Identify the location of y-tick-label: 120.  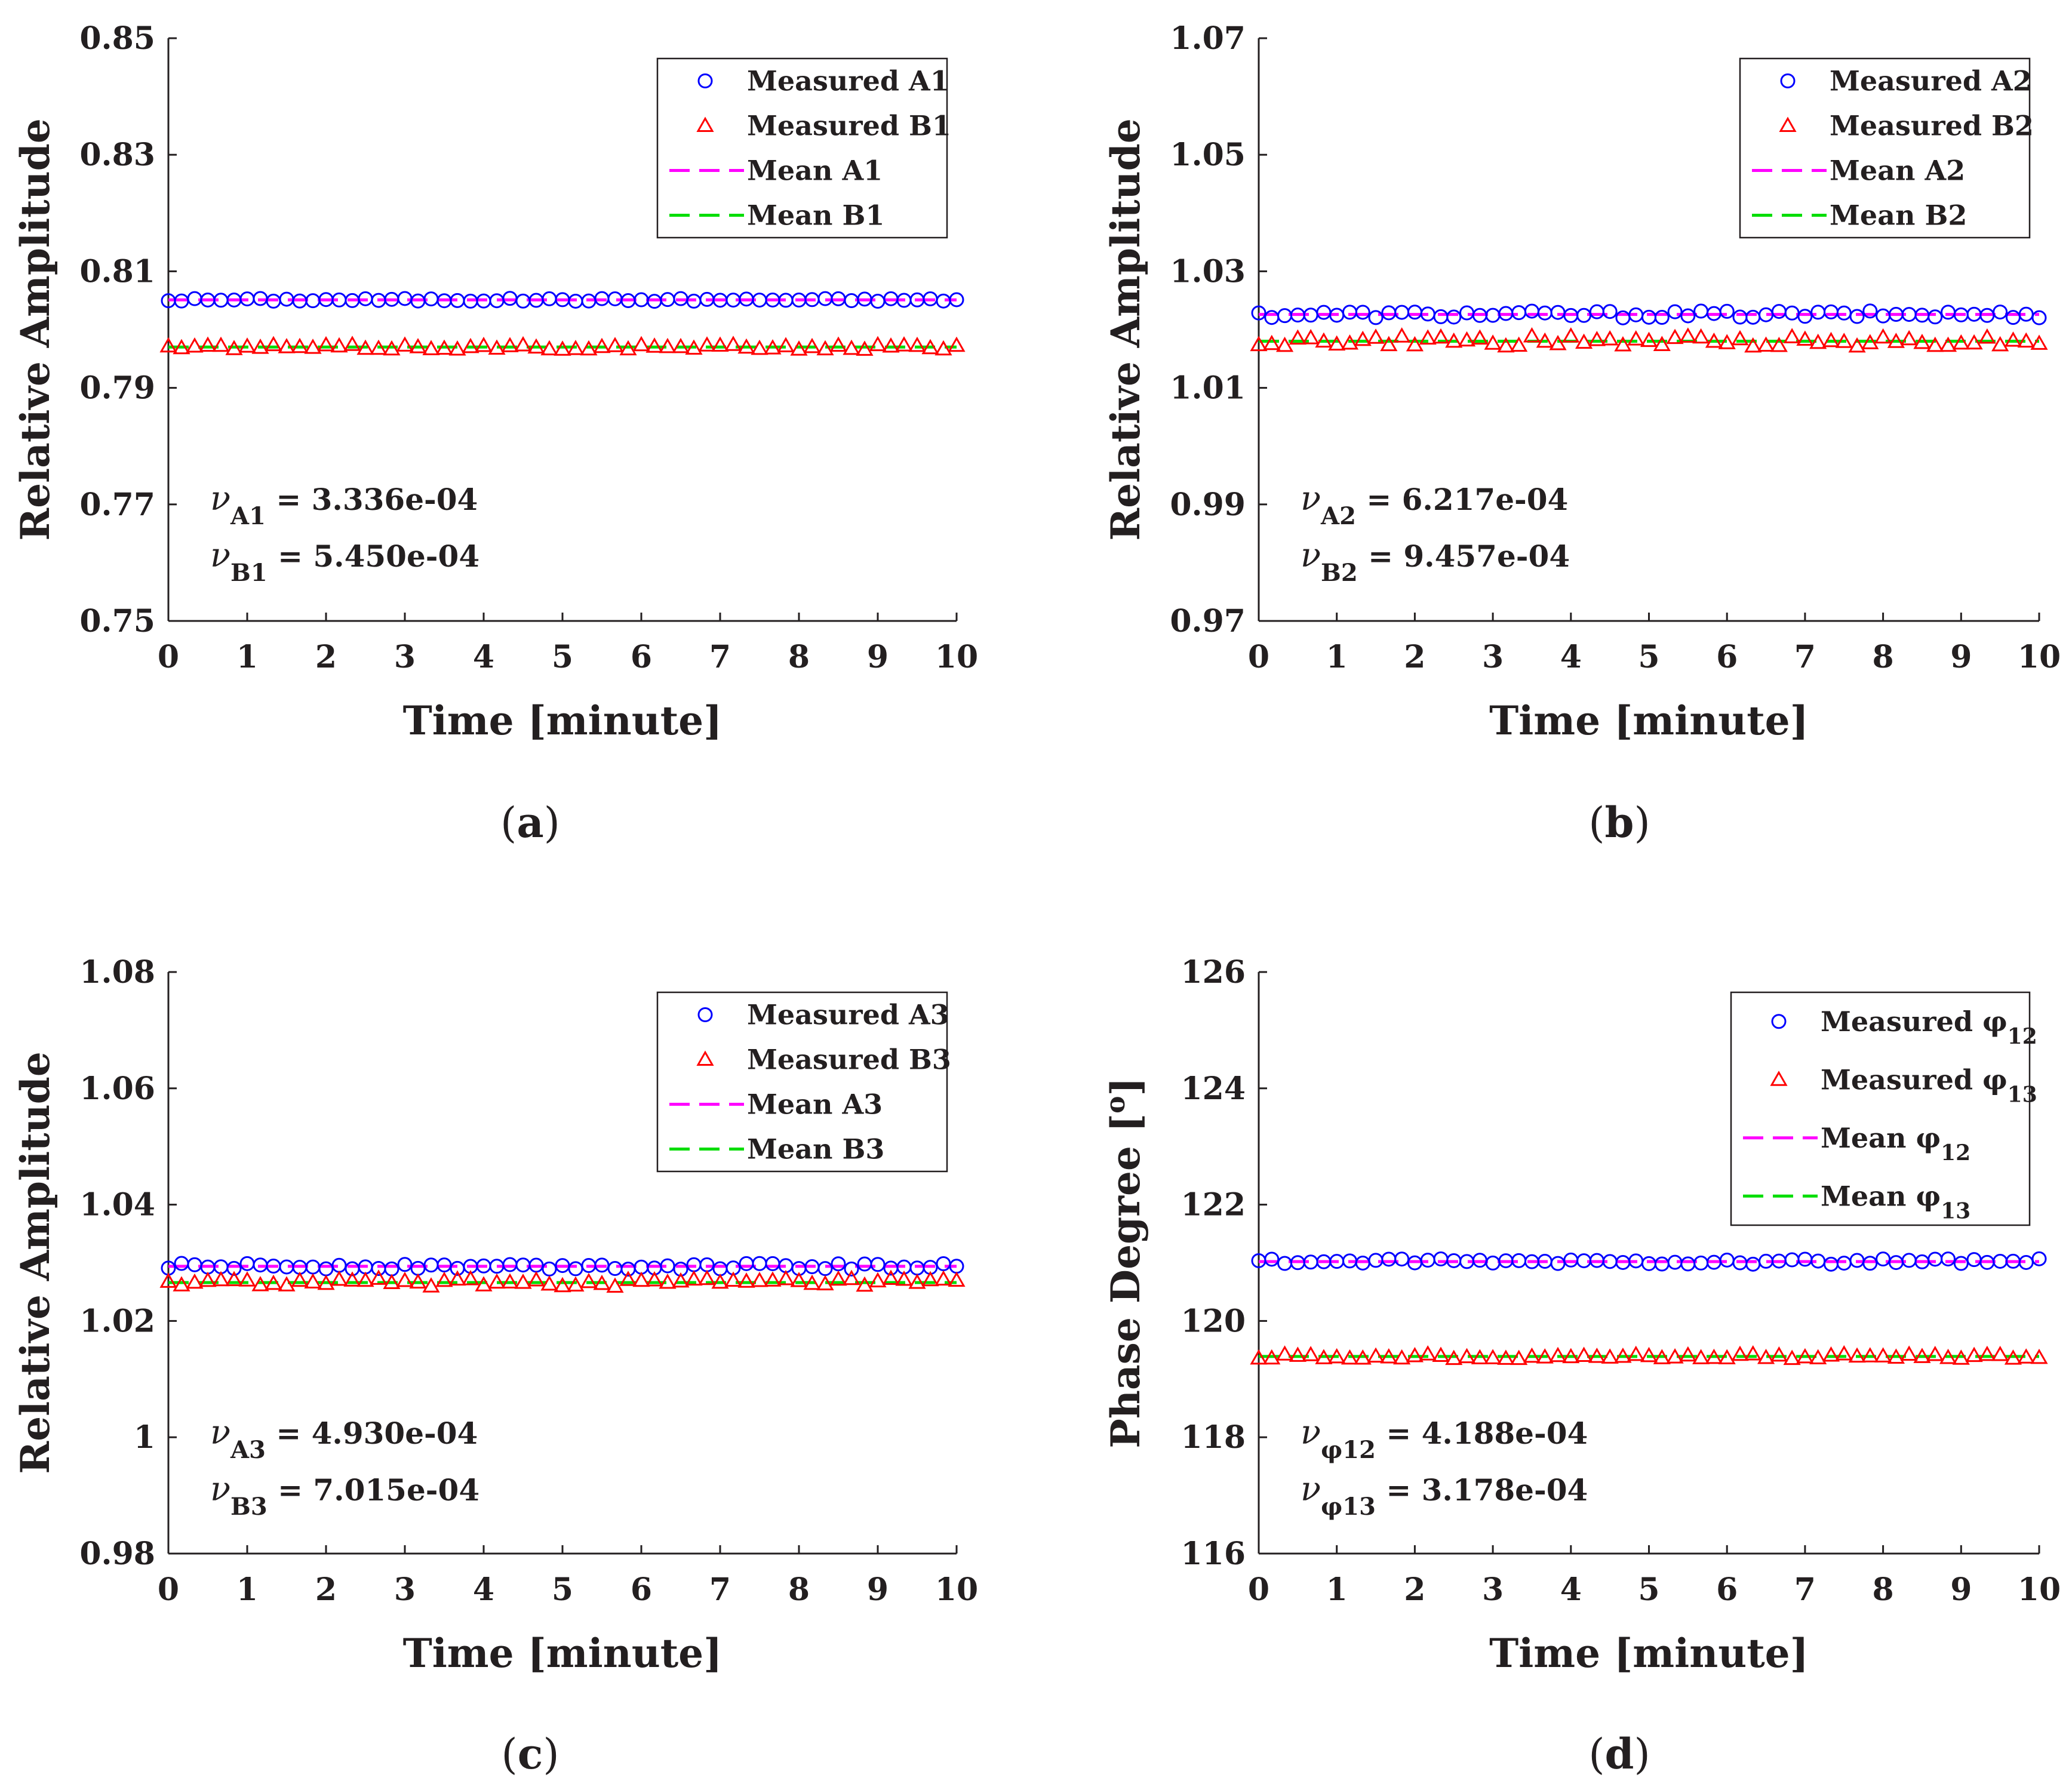
(1214, 1321).